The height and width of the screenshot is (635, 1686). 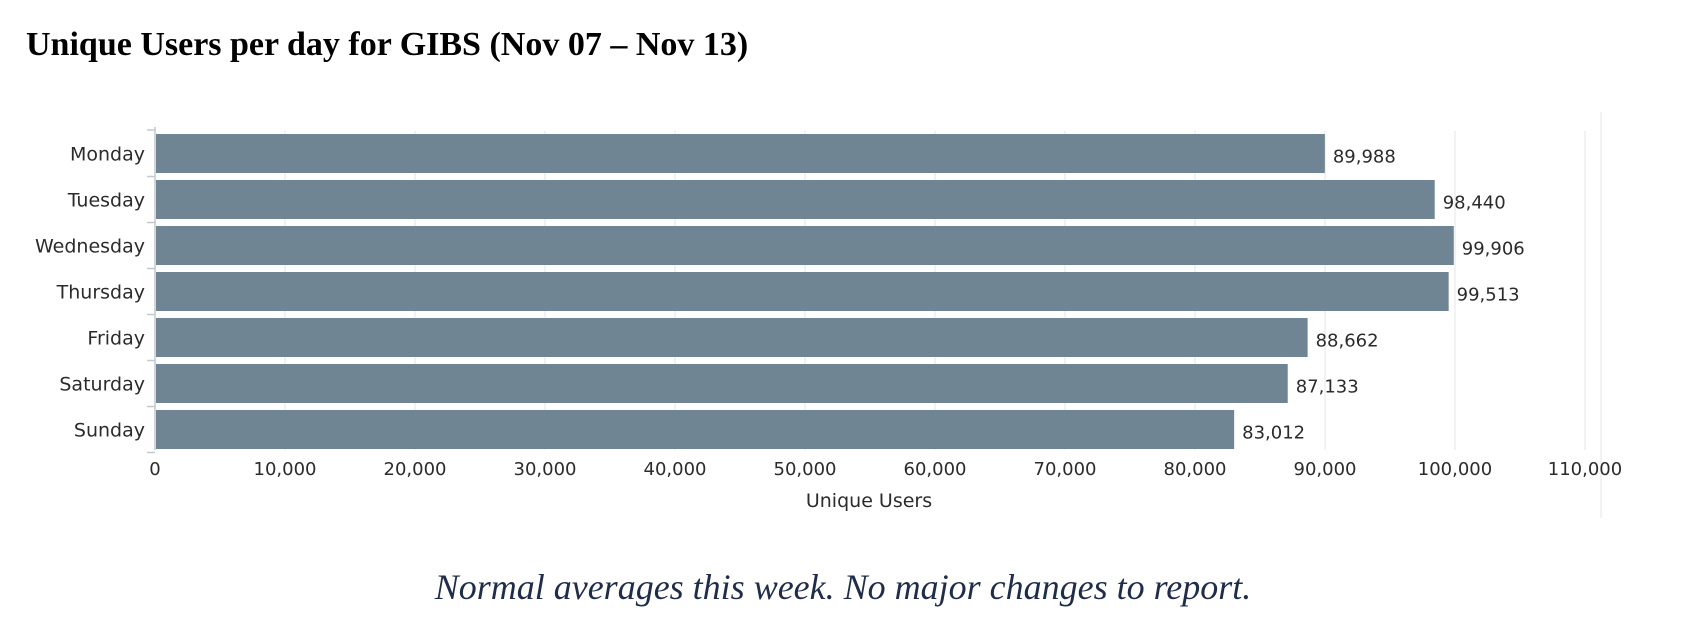 I want to click on x-axis-title: Unique Users, so click(x=869, y=501).